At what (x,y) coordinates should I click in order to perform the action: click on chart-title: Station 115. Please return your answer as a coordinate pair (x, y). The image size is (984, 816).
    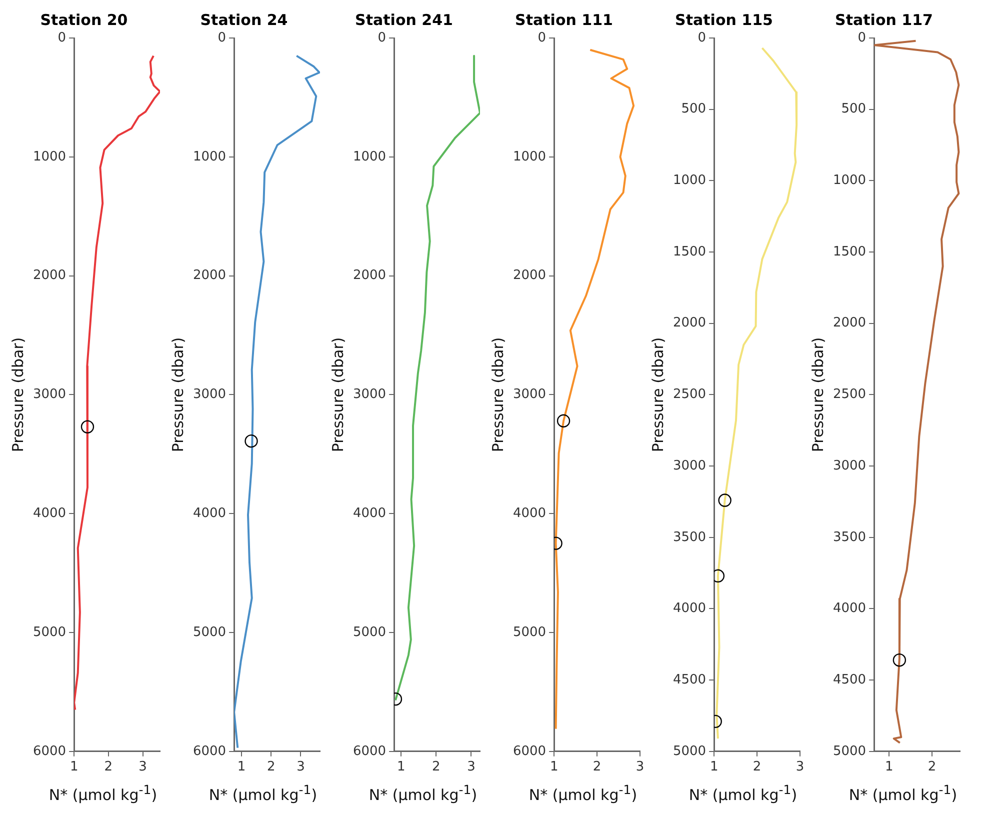
    Looking at the image, I should click on (724, 19).